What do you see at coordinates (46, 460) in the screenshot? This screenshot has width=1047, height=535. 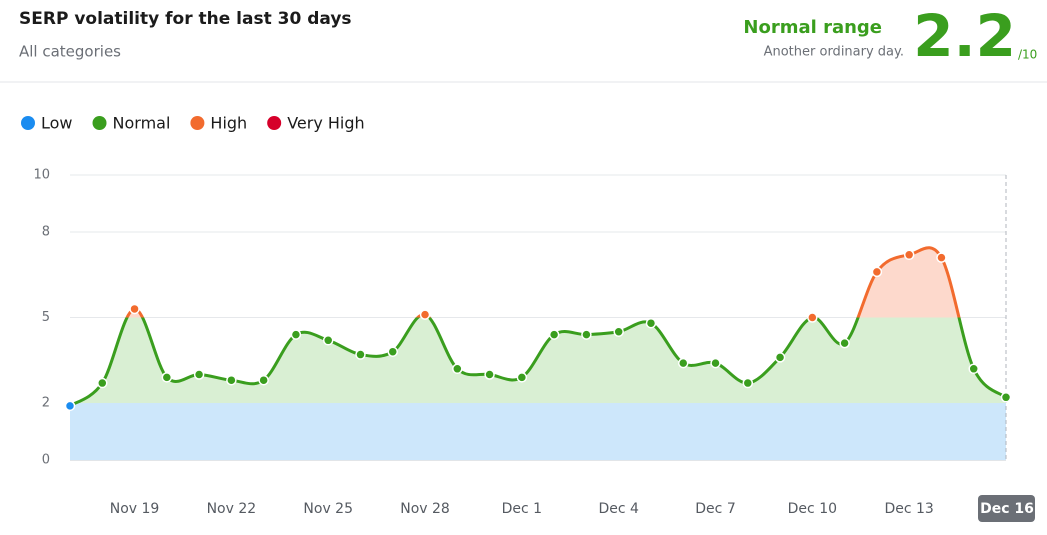 I see `y-tick-label: 0` at bounding box center [46, 460].